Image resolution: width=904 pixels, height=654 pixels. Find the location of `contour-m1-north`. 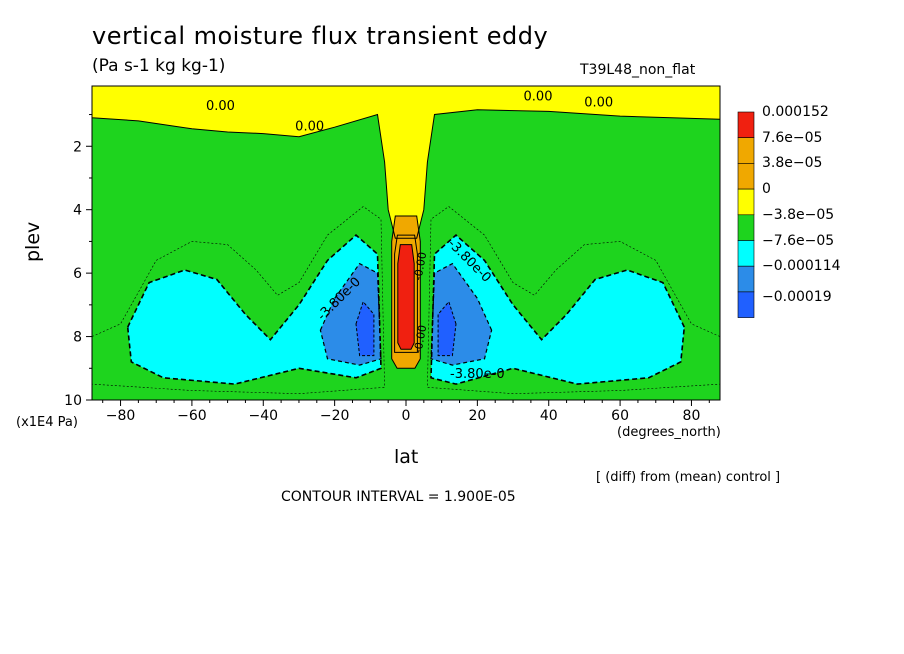

contour-m1-north is located at coordinates (558, 309).